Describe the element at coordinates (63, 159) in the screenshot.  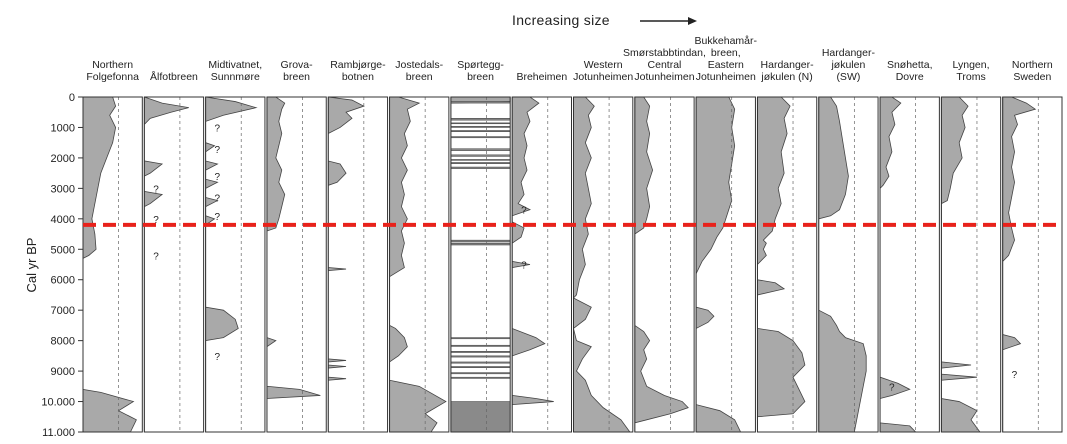
I see `y-tick-label: 2000` at that location.